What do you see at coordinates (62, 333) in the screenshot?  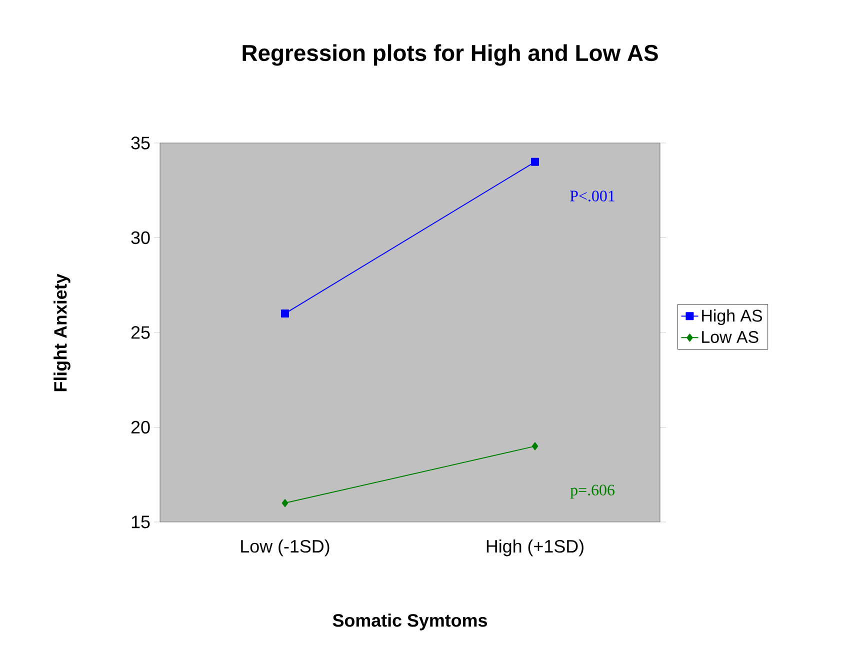 I see `y-axis-title: Flight Anxiety` at bounding box center [62, 333].